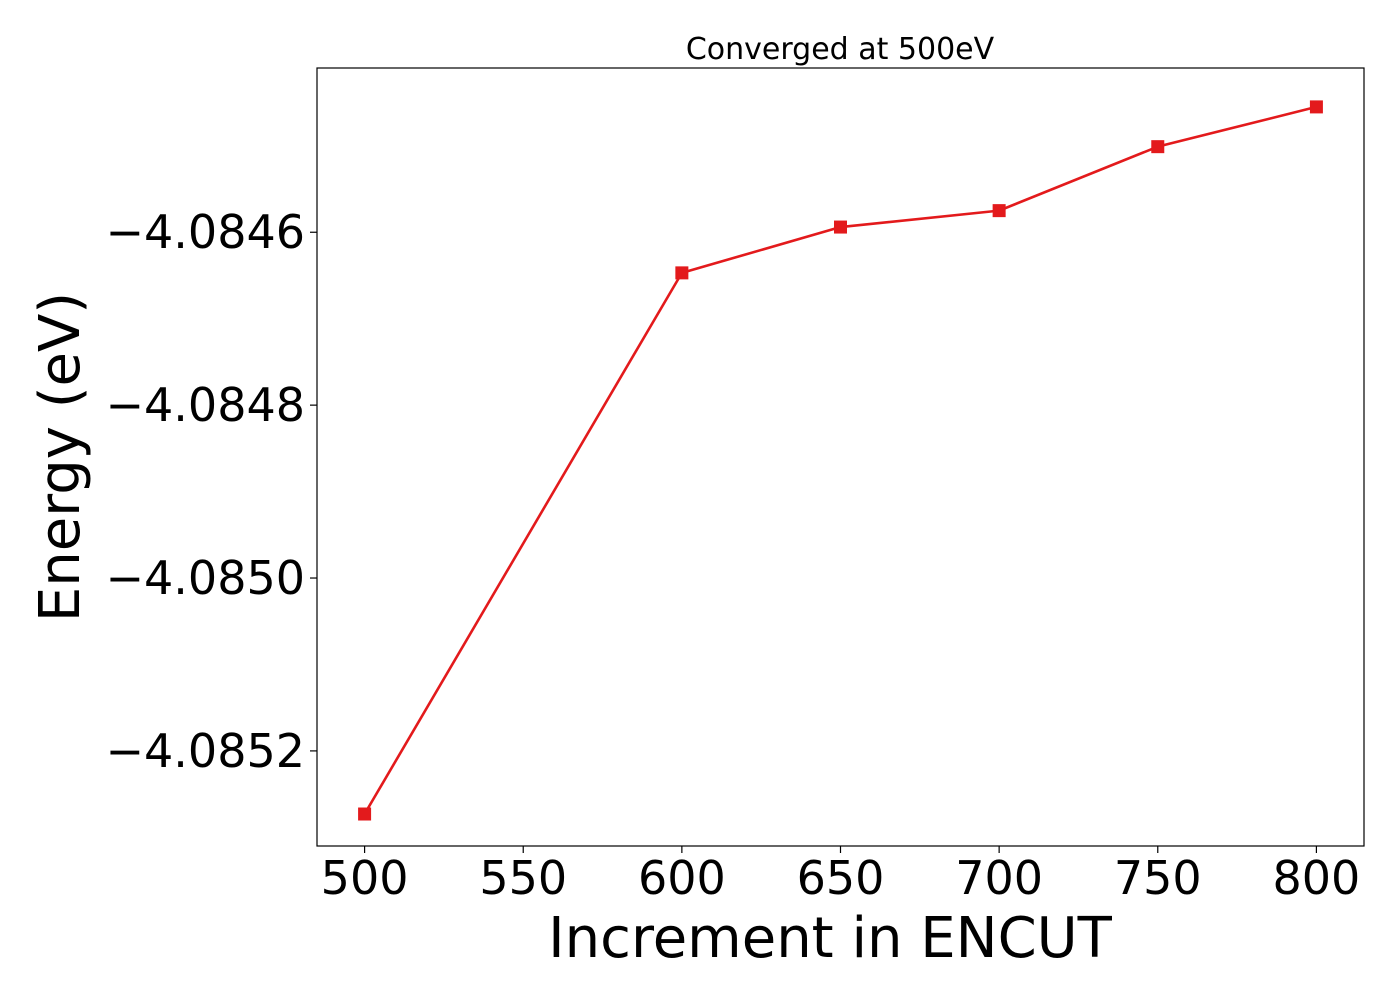 Image resolution: width=1400 pixels, height=1000 pixels. Describe the element at coordinates (206, 578) in the screenshot. I see `y-tick-label: −4.0850` at that location.